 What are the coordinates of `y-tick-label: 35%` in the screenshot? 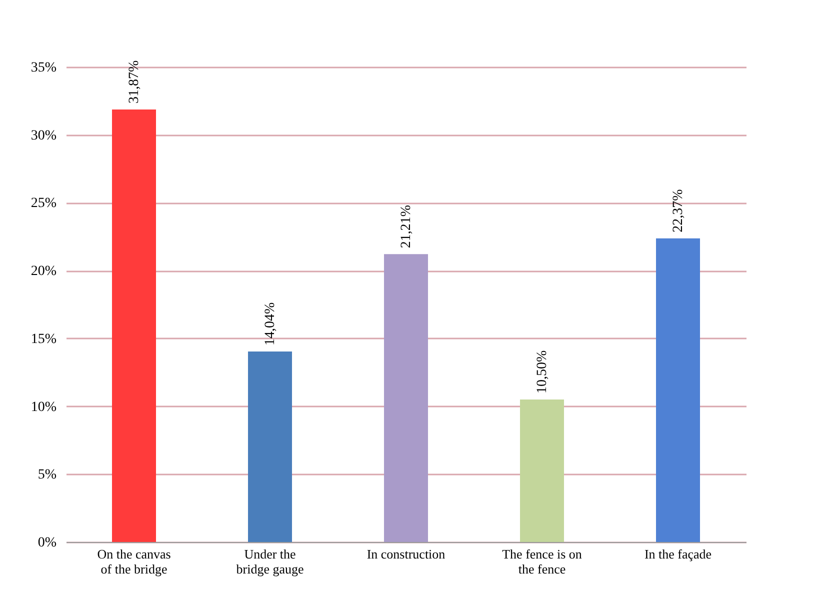 It's located at (43, 68).